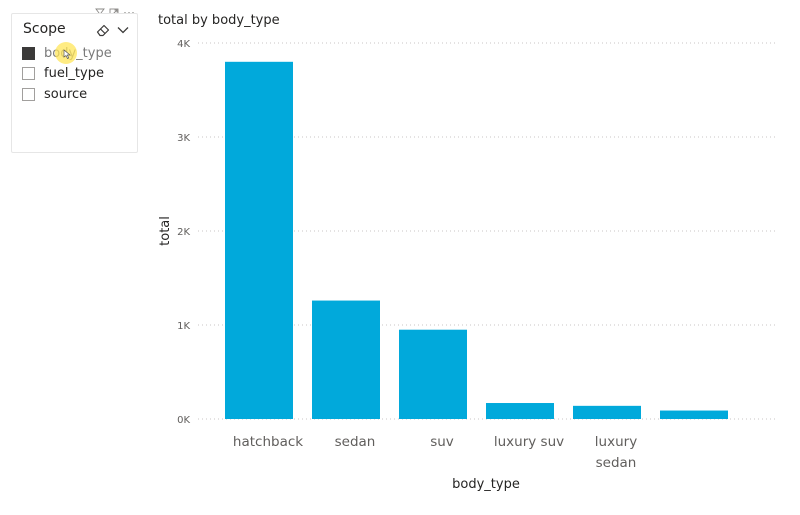  I want to click on scope-slicer: Scope body_type fuel_type source, so click(74, 83).